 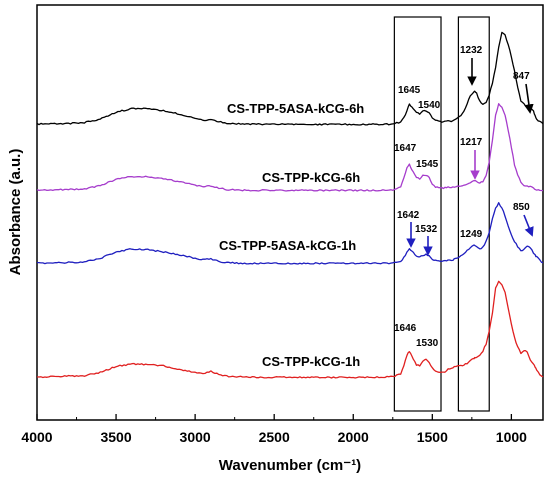 What do you see at coordinates (521, 76) in the screenshot?
I see `peak-label-847: 847` at bounding box center [521, 76].